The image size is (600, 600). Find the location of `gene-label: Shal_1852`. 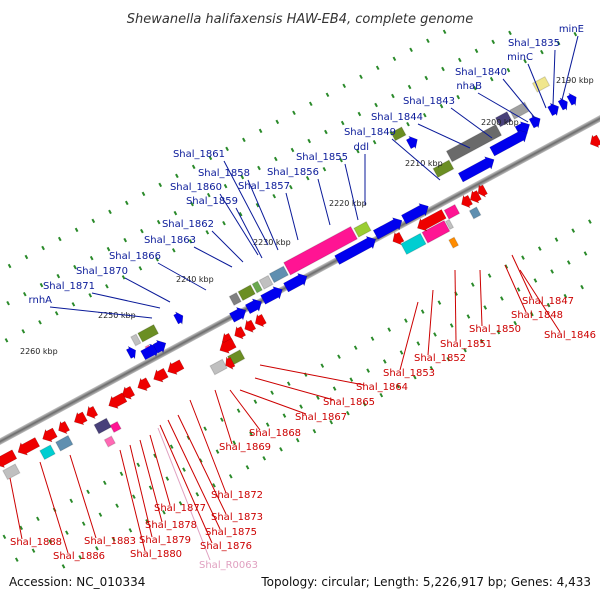

gene-label: Shal_1852 is located at coordinates (440, 358).